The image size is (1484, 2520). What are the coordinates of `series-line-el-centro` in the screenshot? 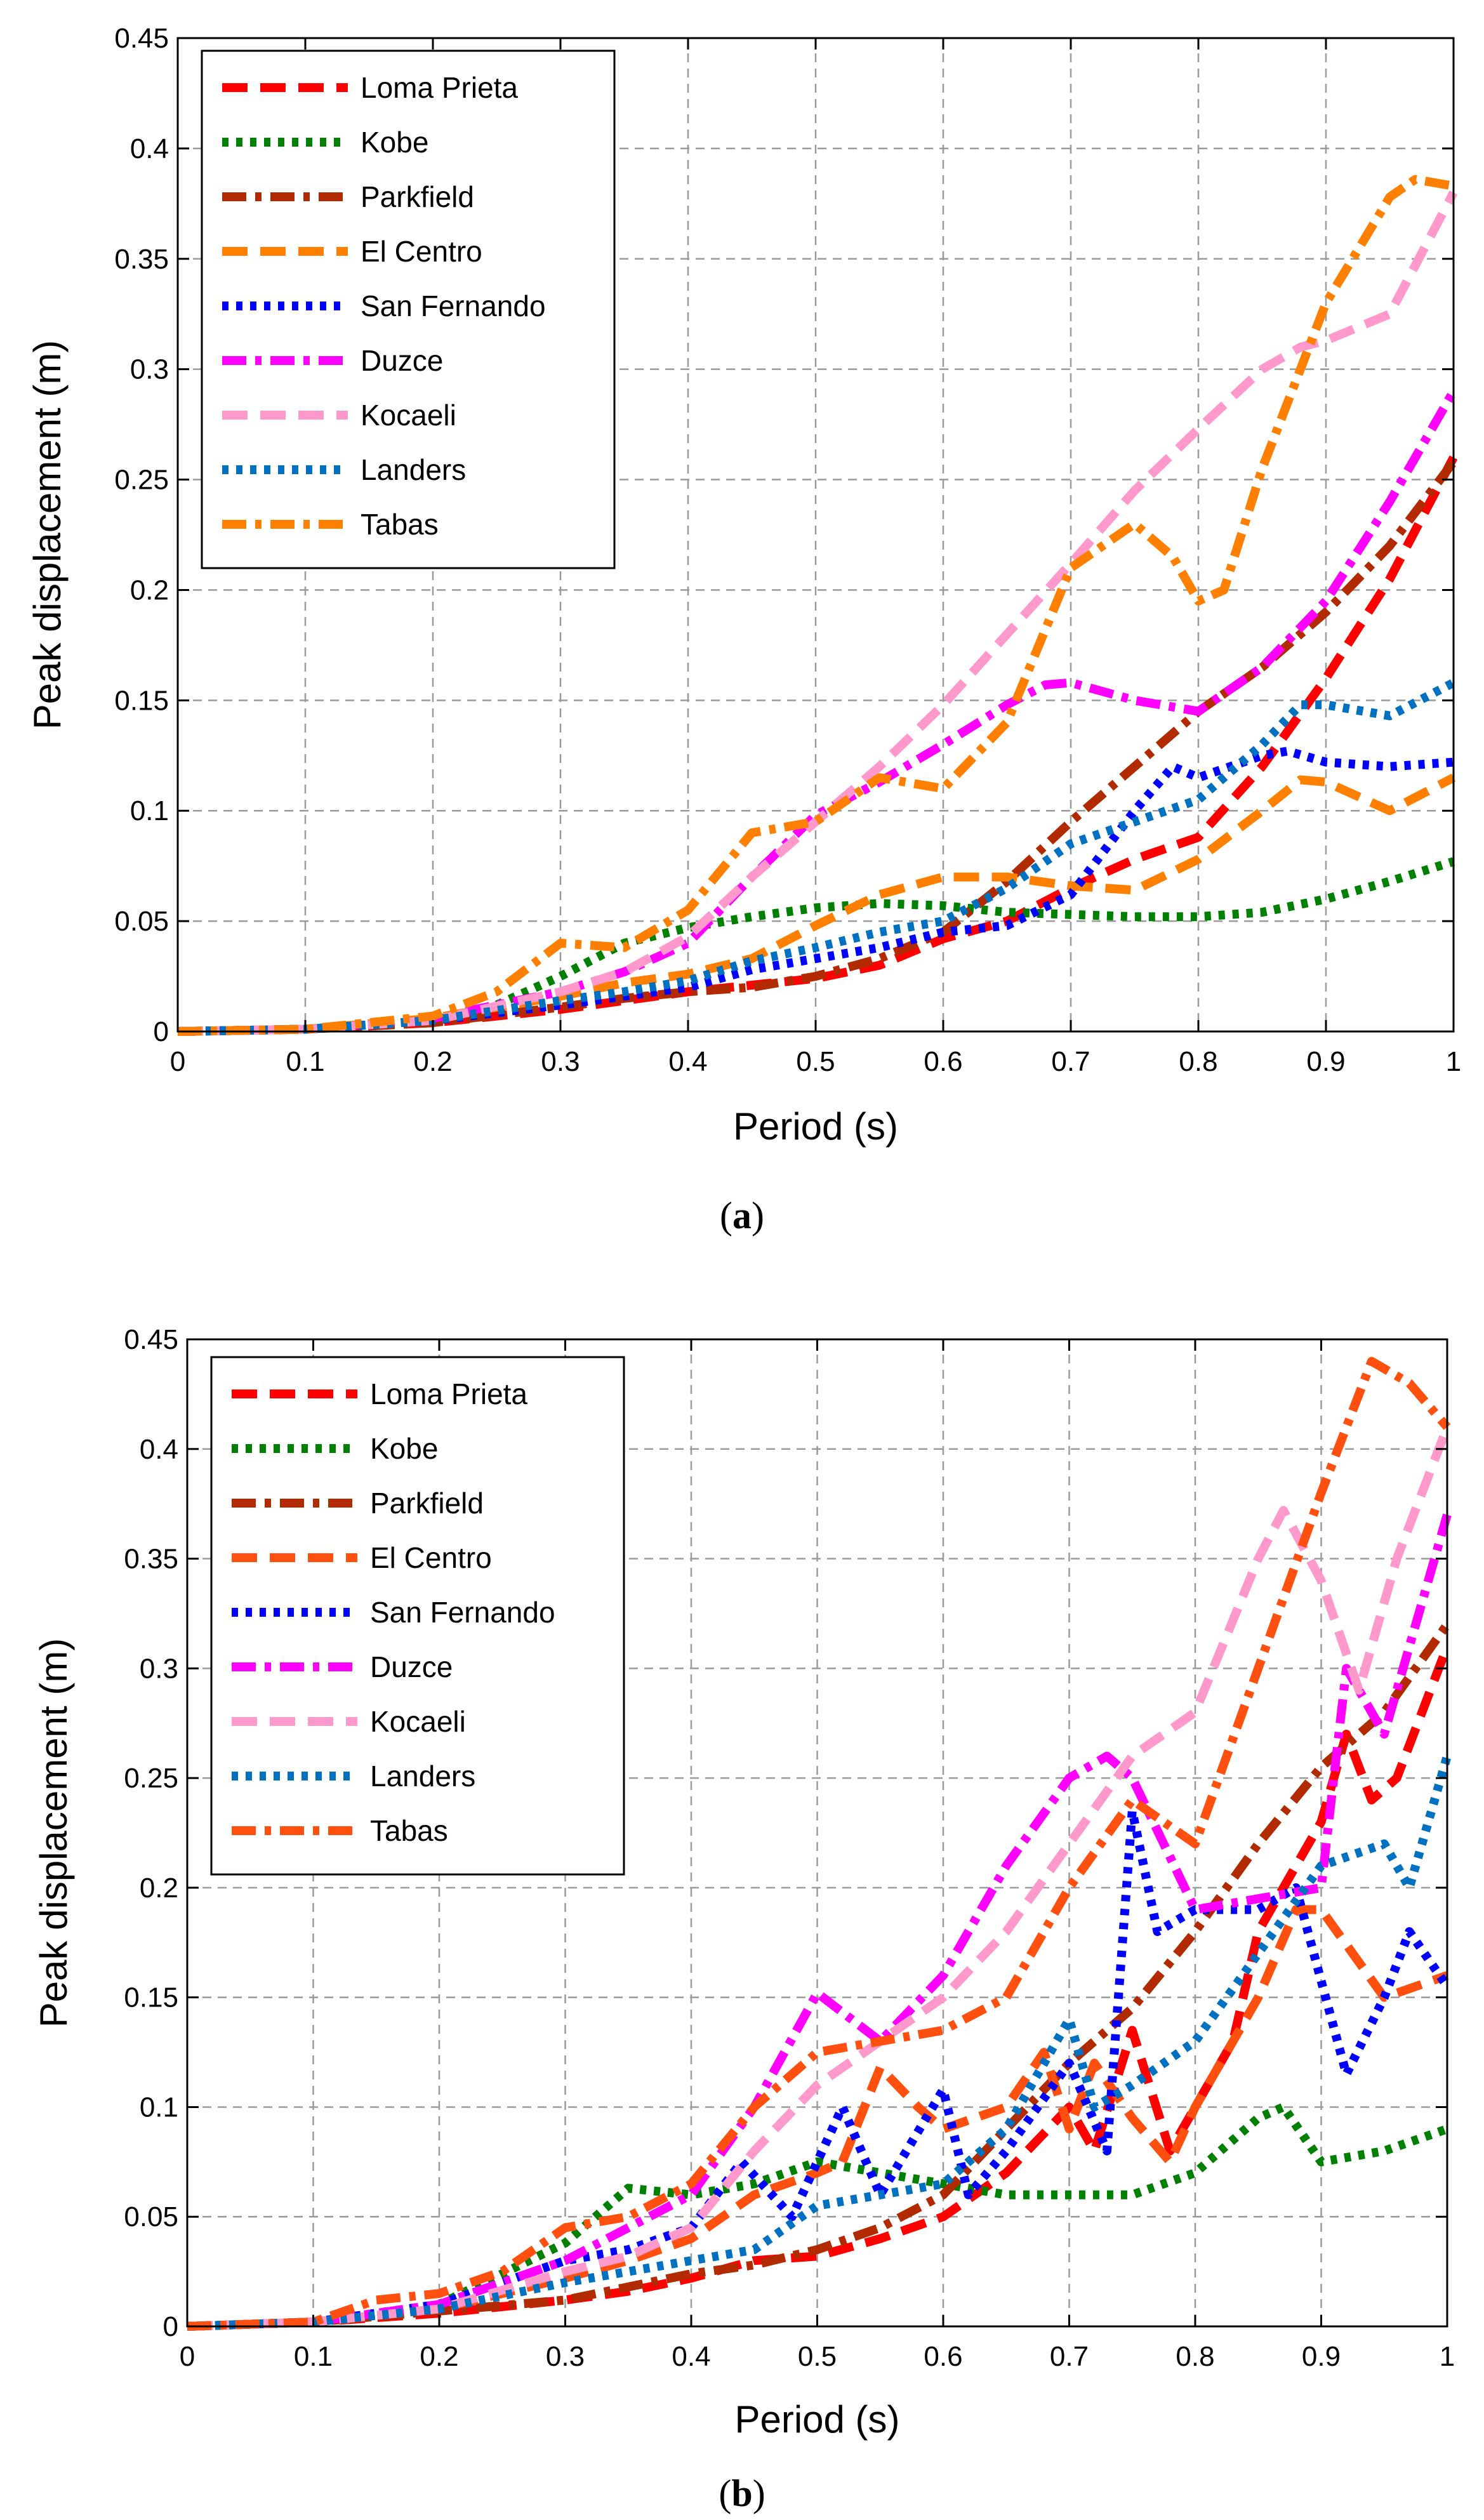 It's located at (818, 2118).